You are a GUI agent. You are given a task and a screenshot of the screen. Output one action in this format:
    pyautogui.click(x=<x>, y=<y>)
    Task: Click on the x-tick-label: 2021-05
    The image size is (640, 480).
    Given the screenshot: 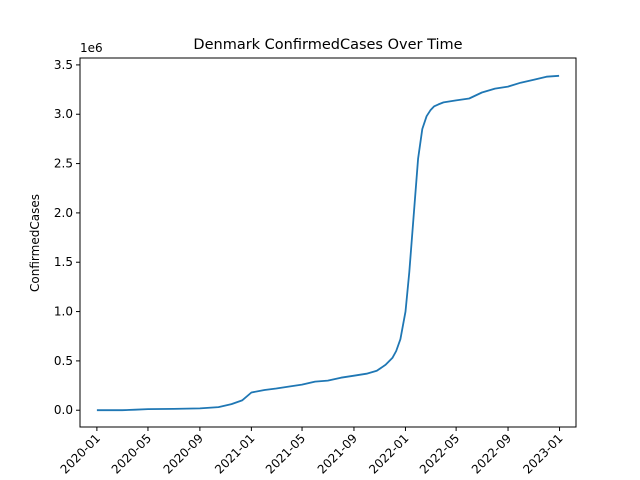 What is the action you would take?
    pyautogui.click(x=285, y=453)
    